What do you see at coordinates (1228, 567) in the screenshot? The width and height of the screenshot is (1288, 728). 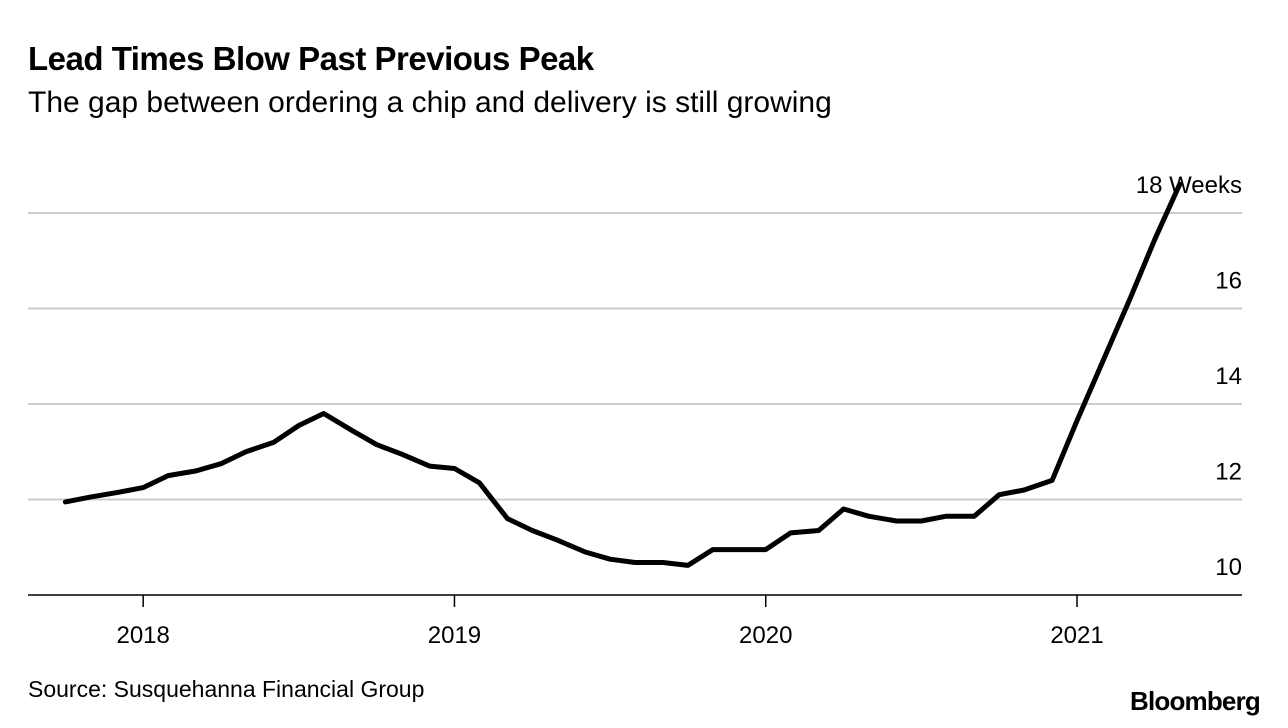 I see `y-tick-label-10: 10` at bounding box center [1228, 567].